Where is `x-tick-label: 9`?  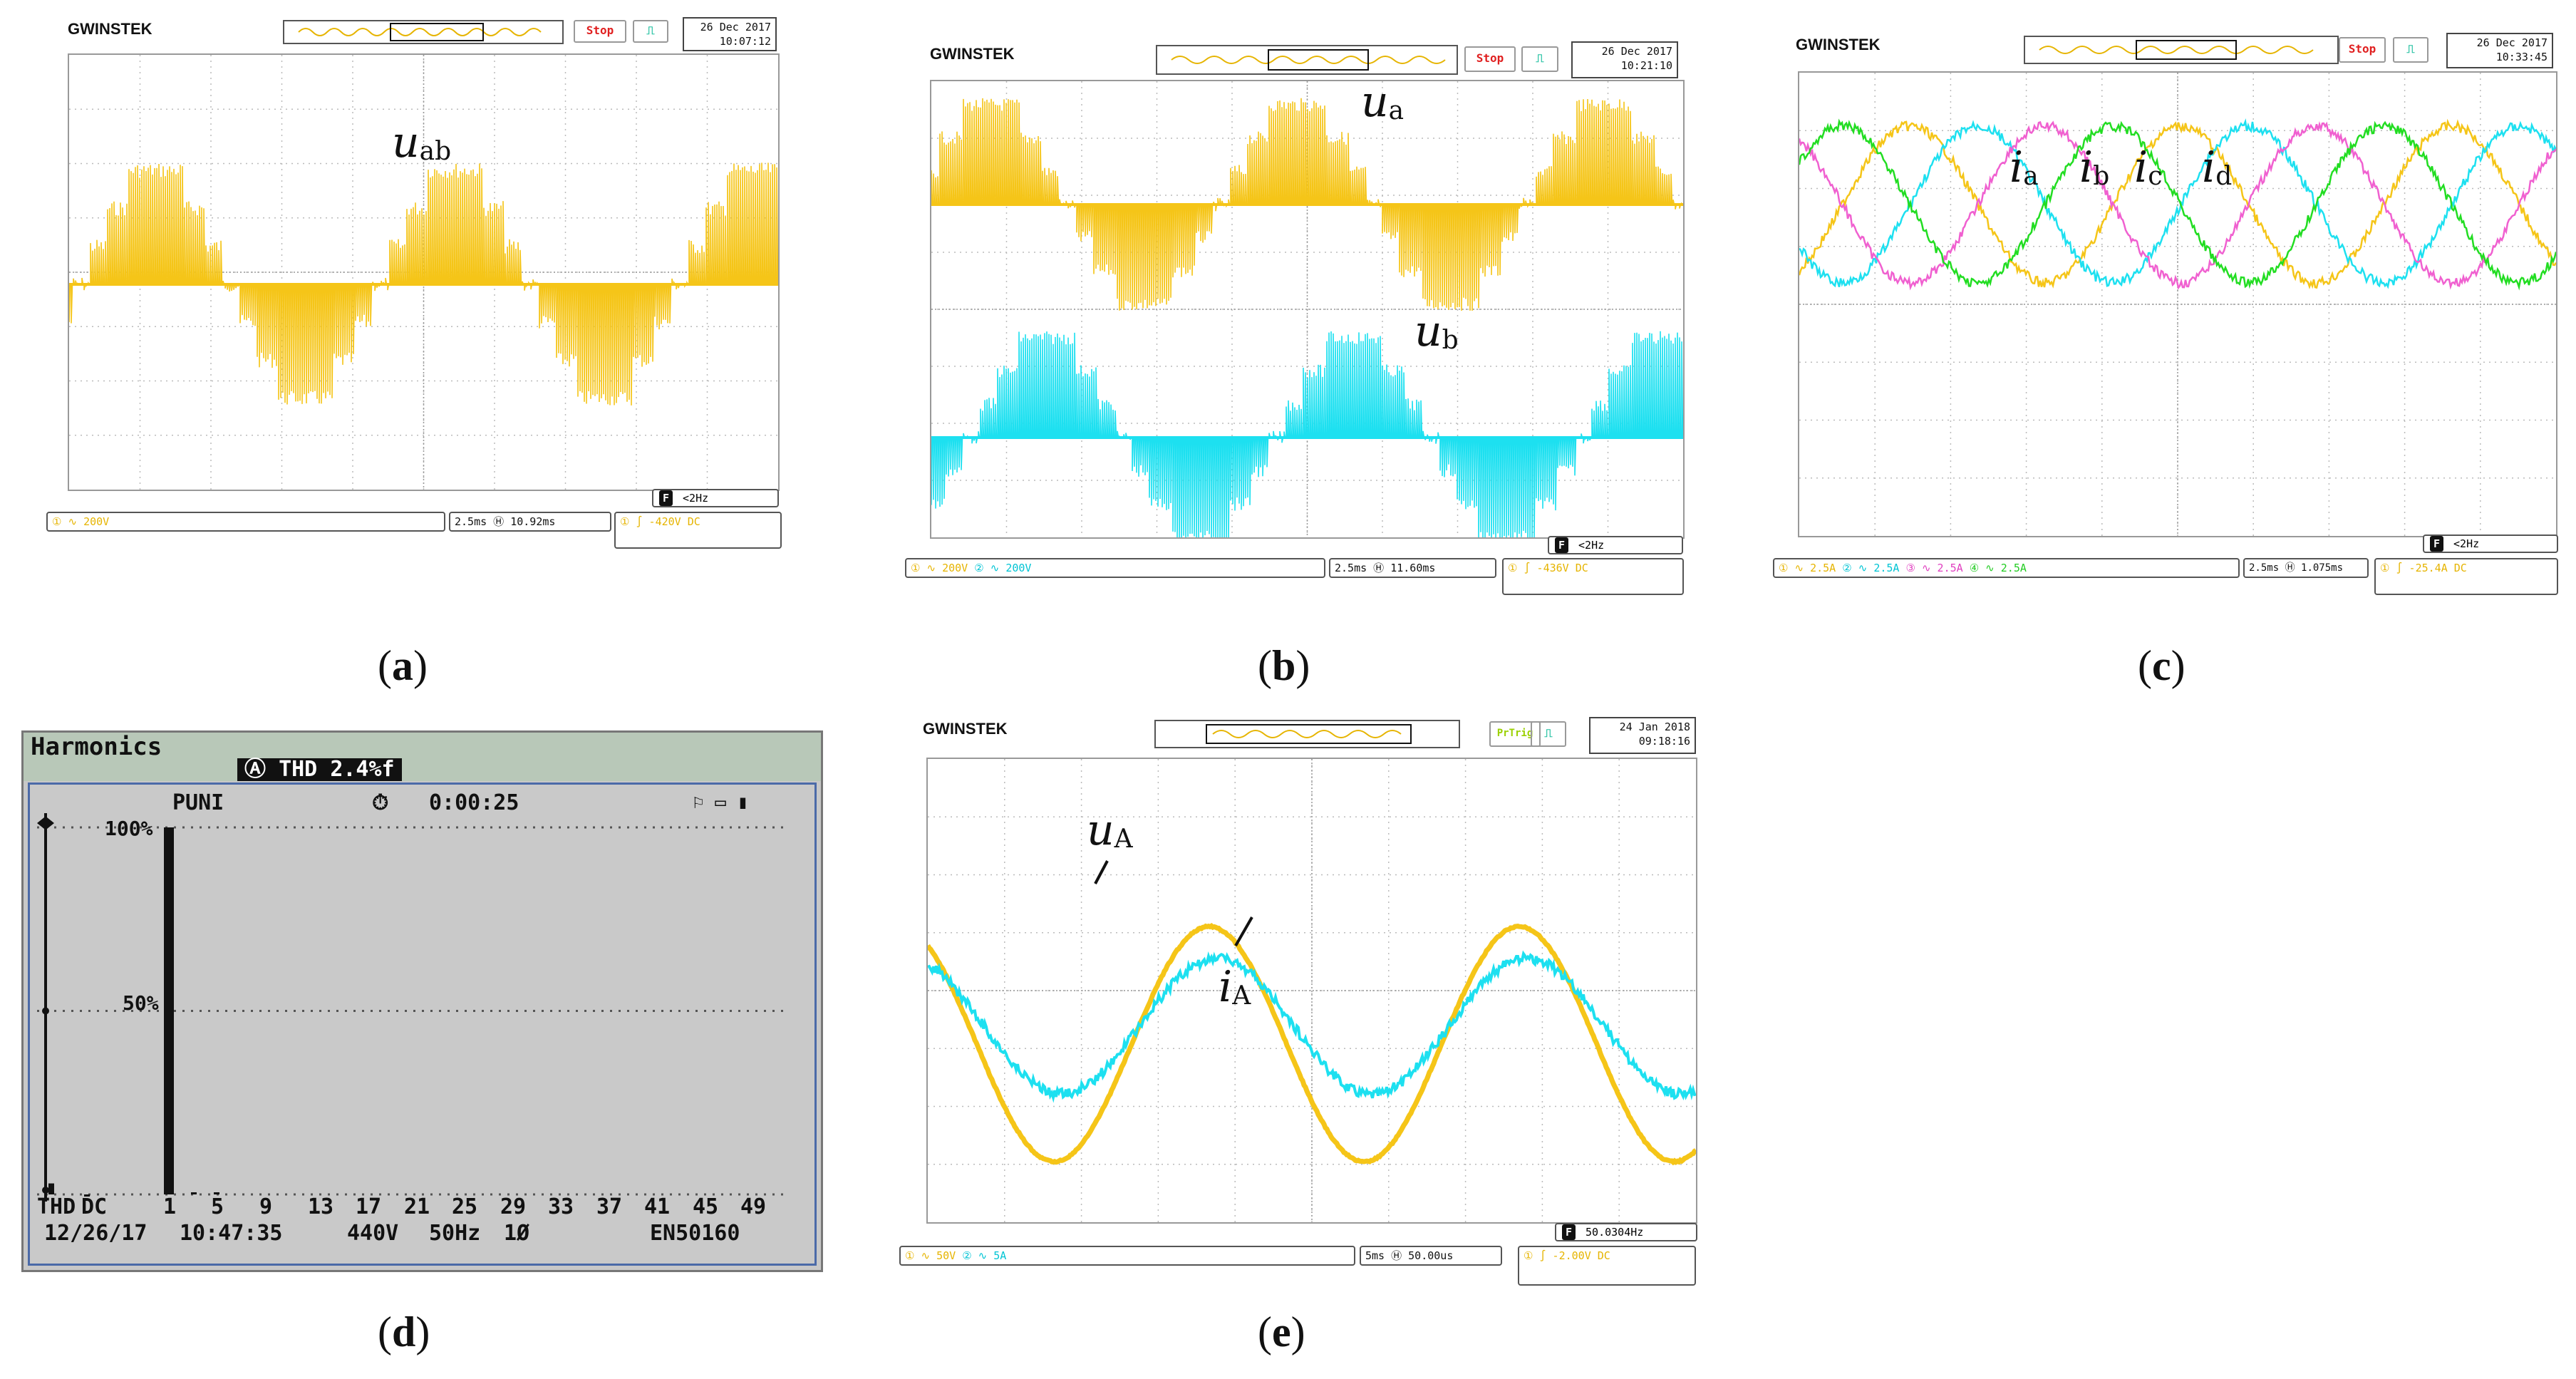 x-tick-label: 9 is located at coordinates (266, 1206).